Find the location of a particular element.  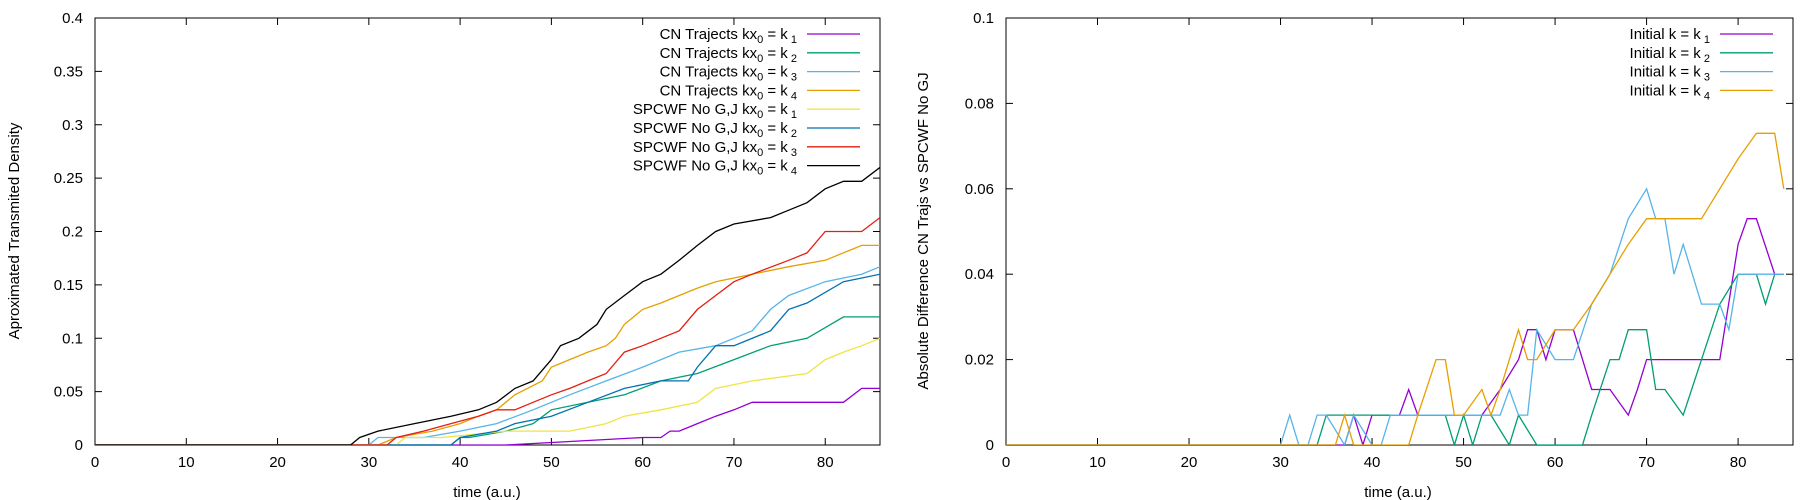

y-tick-label: 0.3 is located at coordinates (72, 125).